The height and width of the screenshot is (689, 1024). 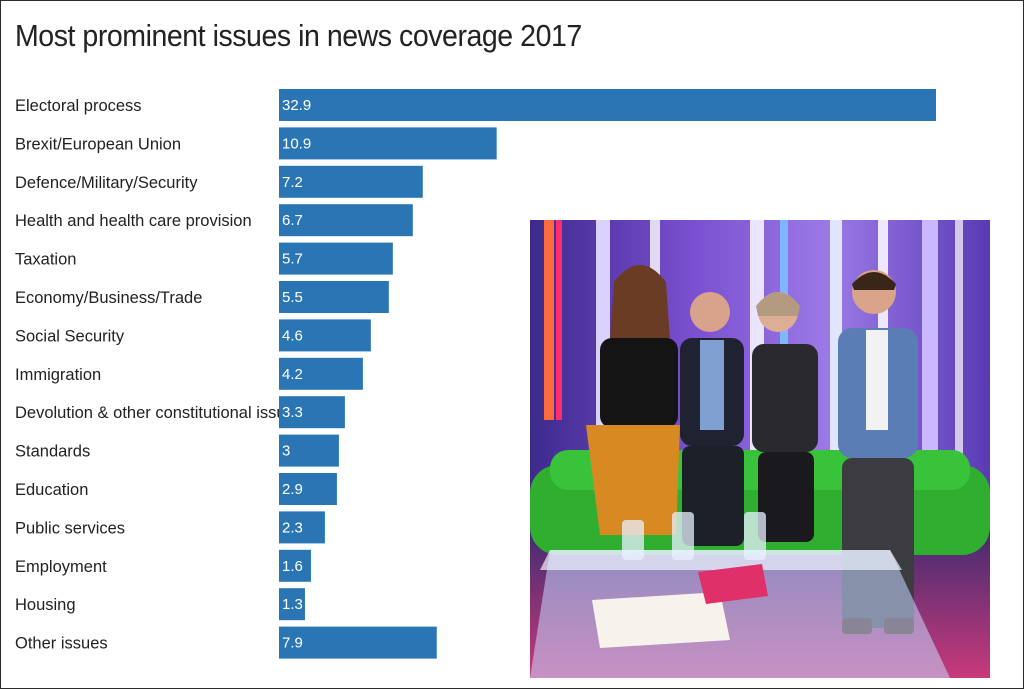 What do you see at coordinates (70, 528) in the screenshot?
I see `category-label: Public services` at bounding box center [70, 528].